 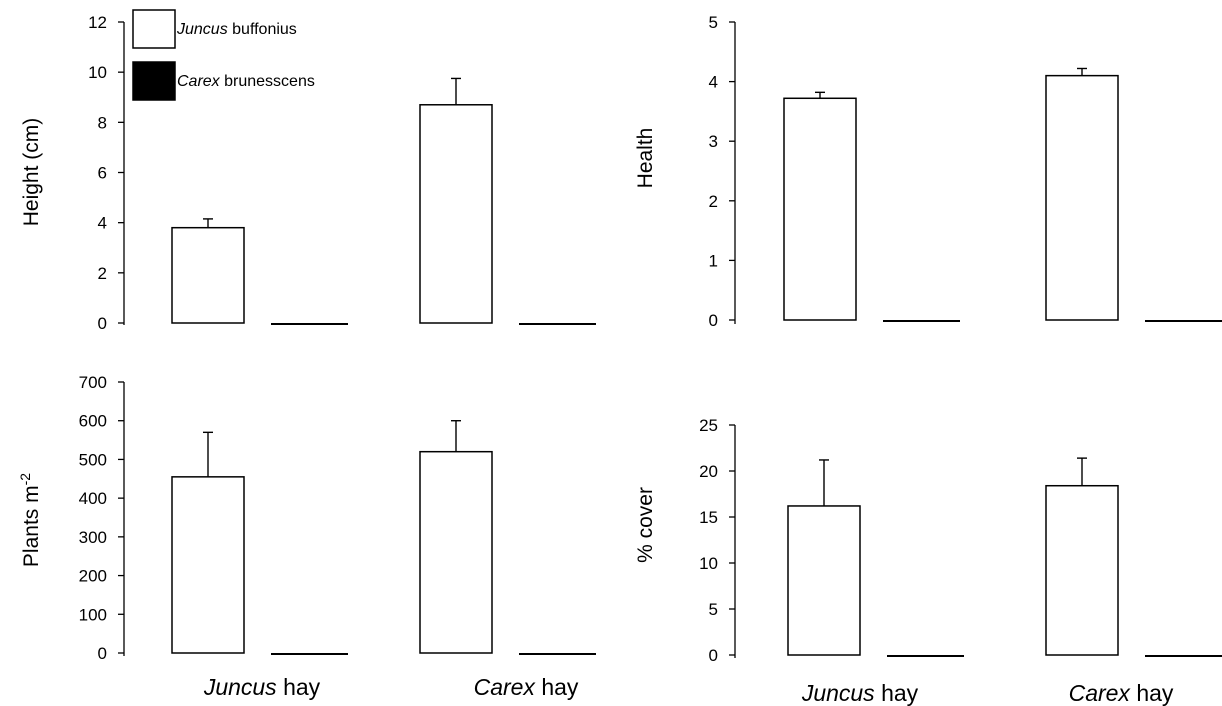 What do you see at coordinates (267, 81) in the screenshot?
I see `legend-species: brunesscens` at bounding box center [267, 81].